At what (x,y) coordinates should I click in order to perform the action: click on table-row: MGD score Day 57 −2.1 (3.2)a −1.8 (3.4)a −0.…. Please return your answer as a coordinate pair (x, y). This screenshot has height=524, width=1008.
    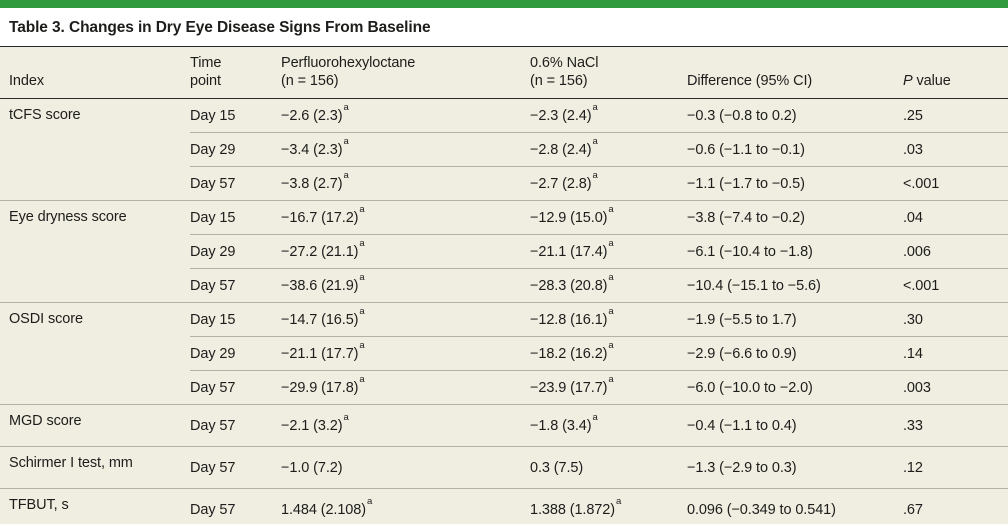
    Looking at the image, I should click on (504, 425).